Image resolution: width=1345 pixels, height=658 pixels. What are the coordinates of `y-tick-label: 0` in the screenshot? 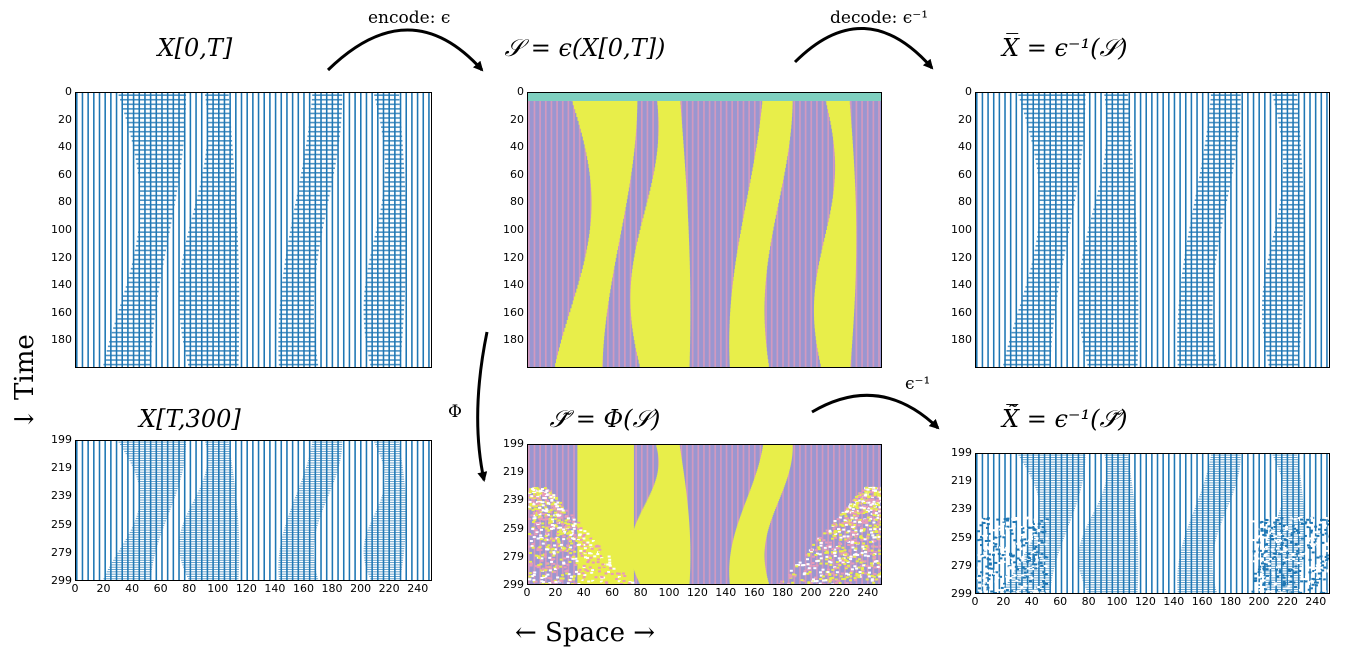 It's located at (520, 91).